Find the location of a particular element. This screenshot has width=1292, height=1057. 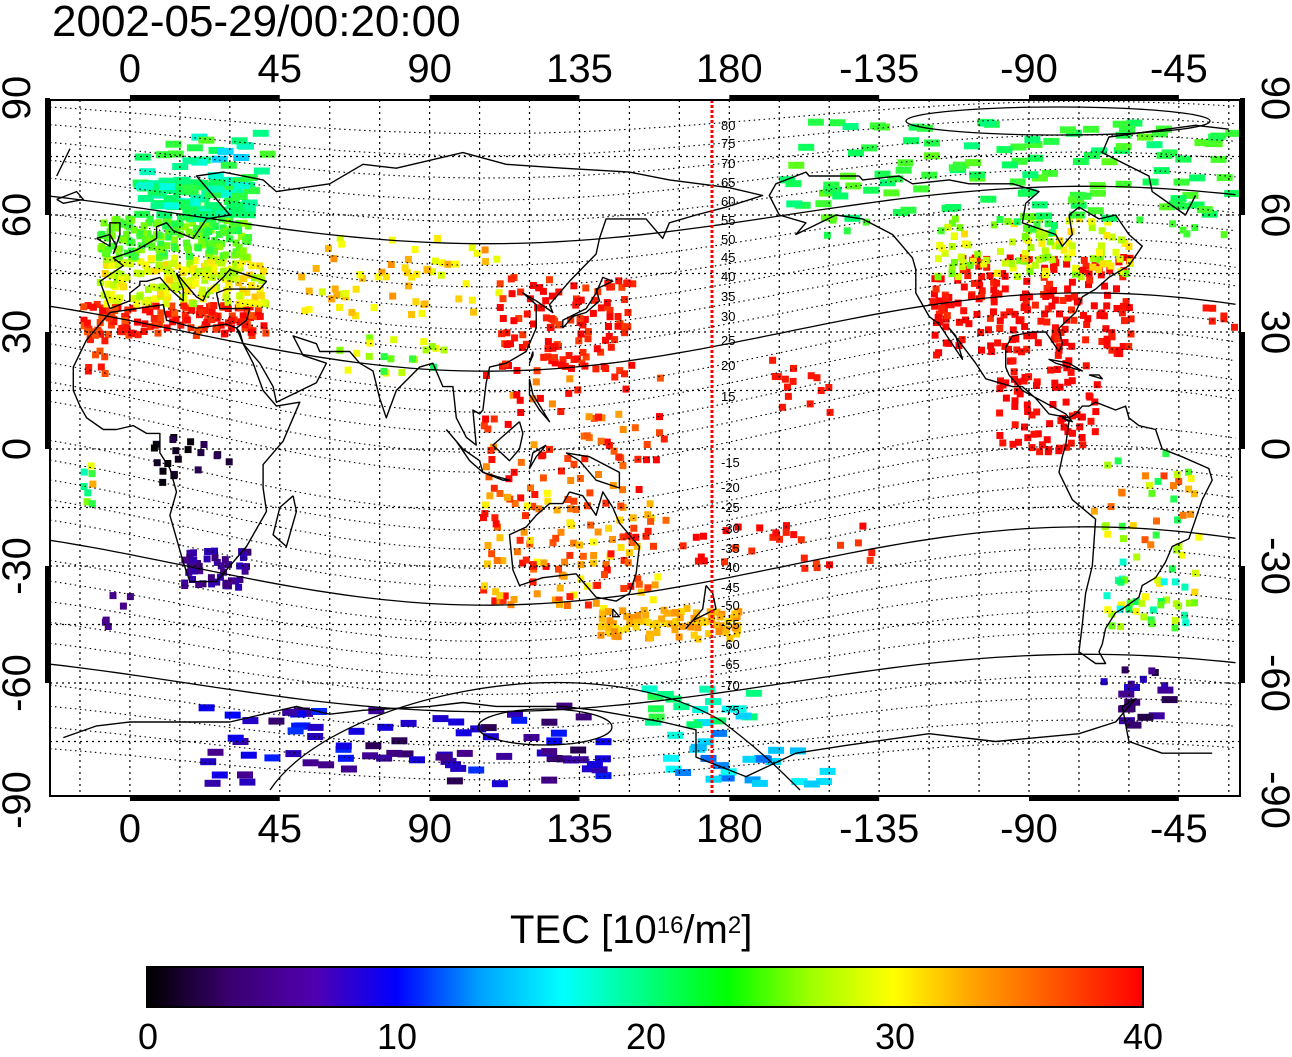

mlat-label-50: 50 is located at coordinates (728, 239).